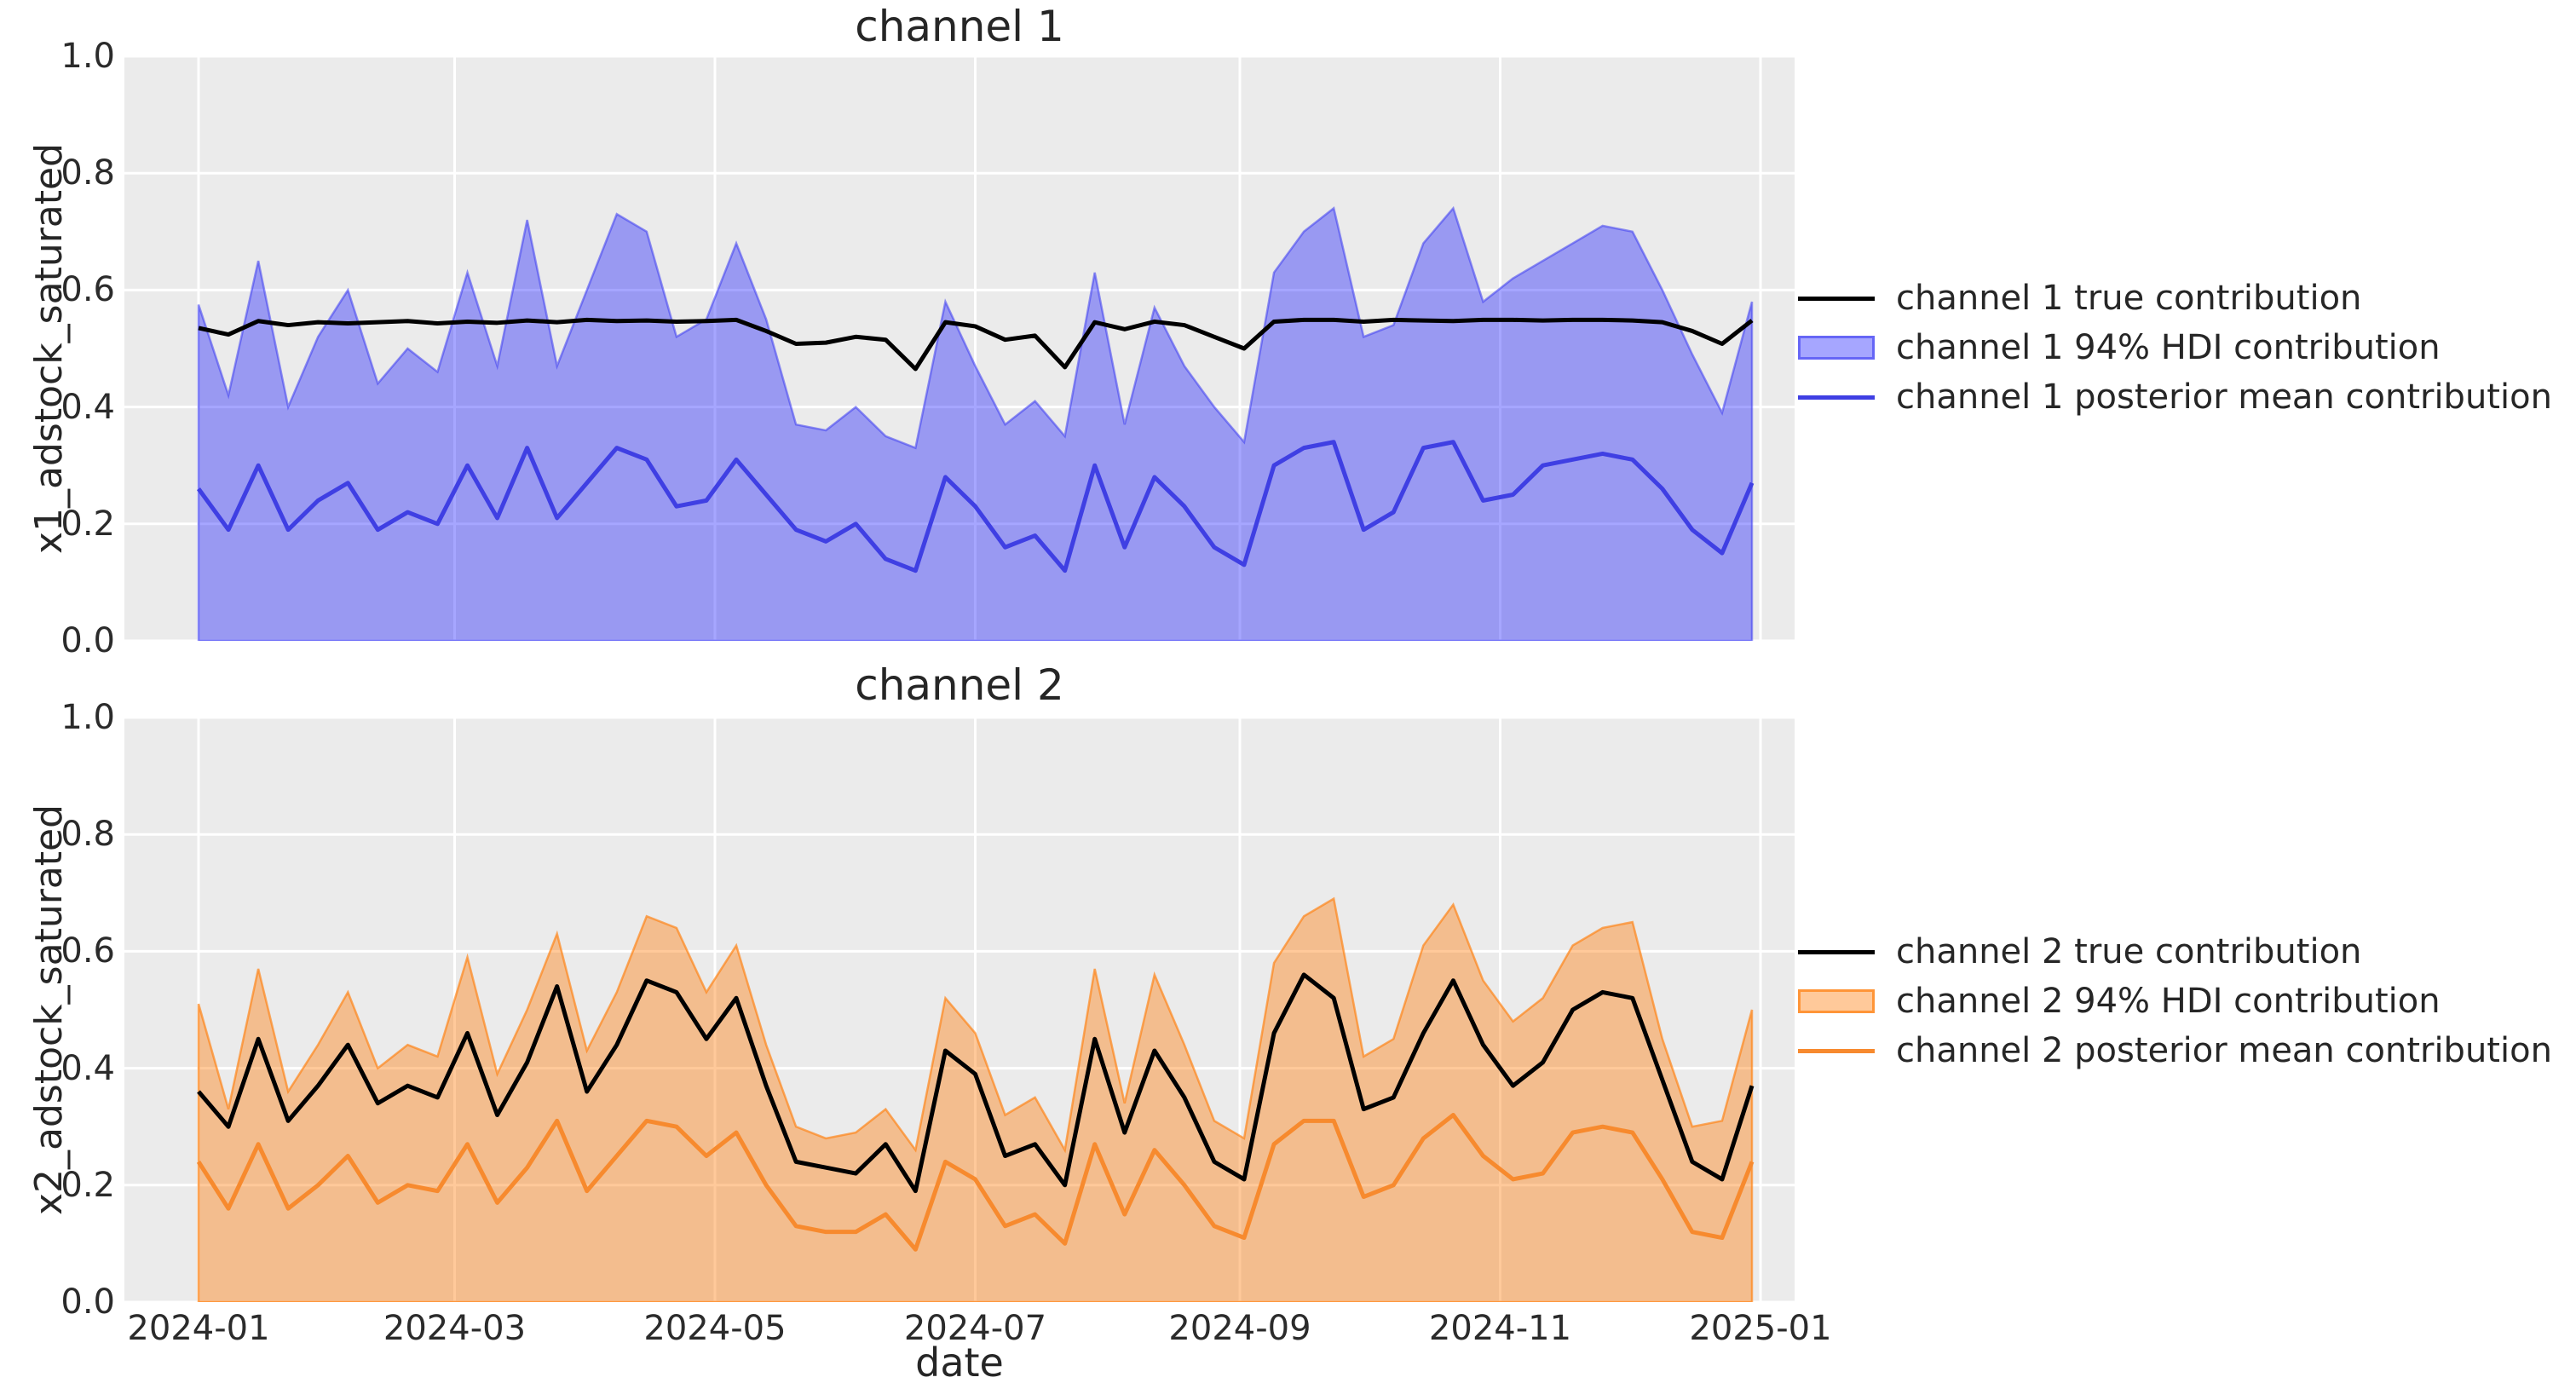 This screenshot has height=1383, width=2576. I want to click on legend-label: channel 1 true contribution, so click(2129, 298).